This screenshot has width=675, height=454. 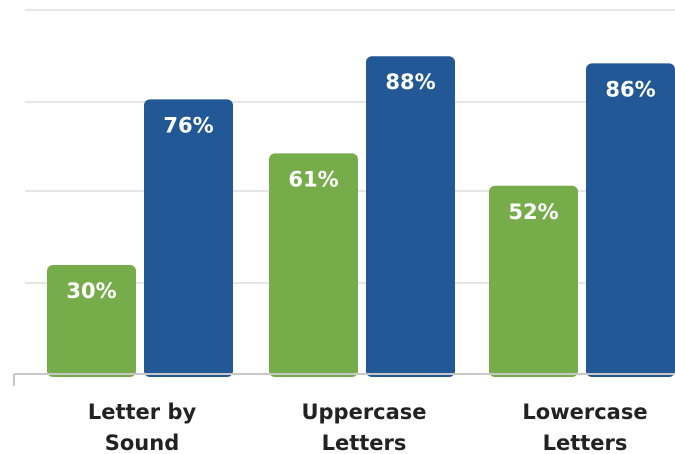 I want to click on bar-series2-cat3, so click(x=630, y=220).